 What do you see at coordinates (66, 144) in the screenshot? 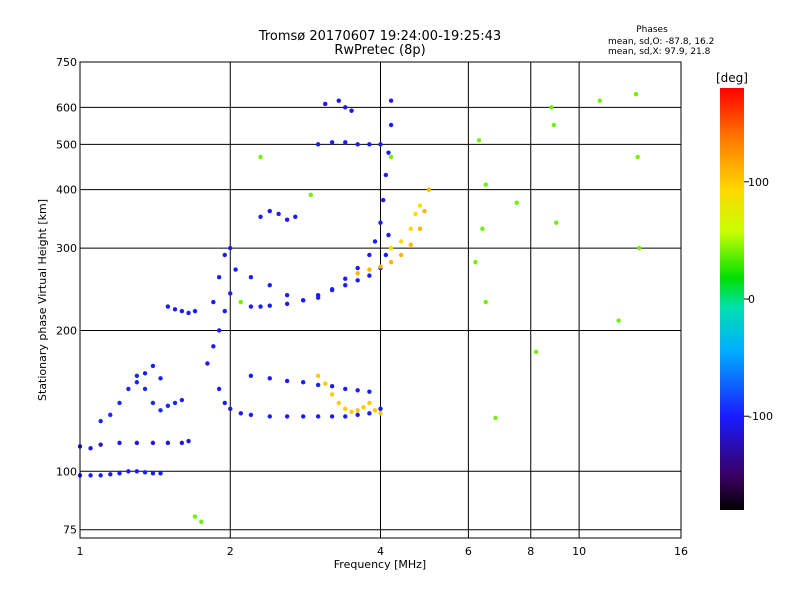
I see `y-tick-label: 500` at bounding box center [66, 144].